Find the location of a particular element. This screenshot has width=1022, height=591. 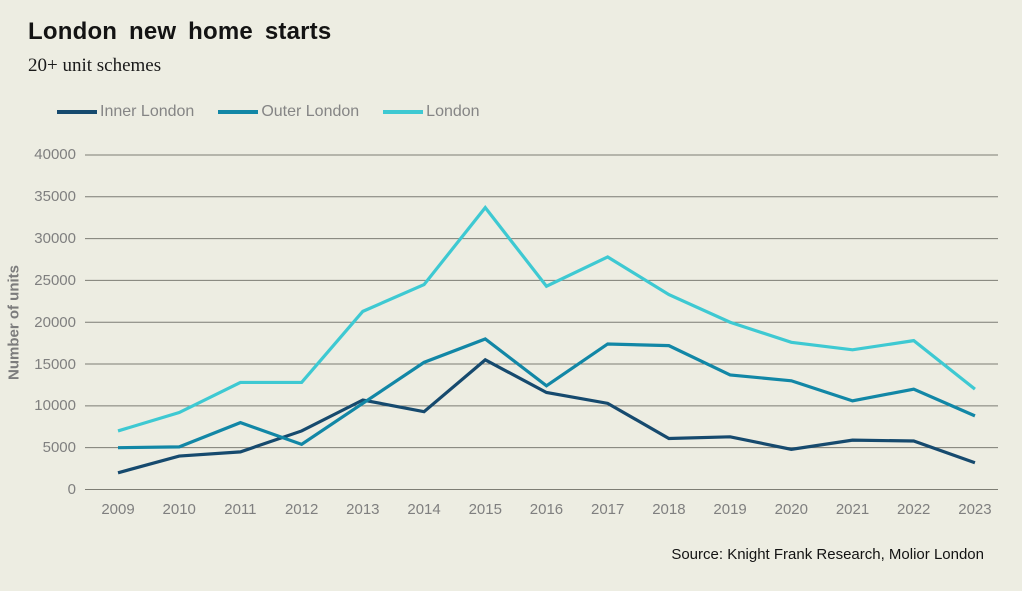

x-tick-label: 2012 is located at coordinates (301, 509).